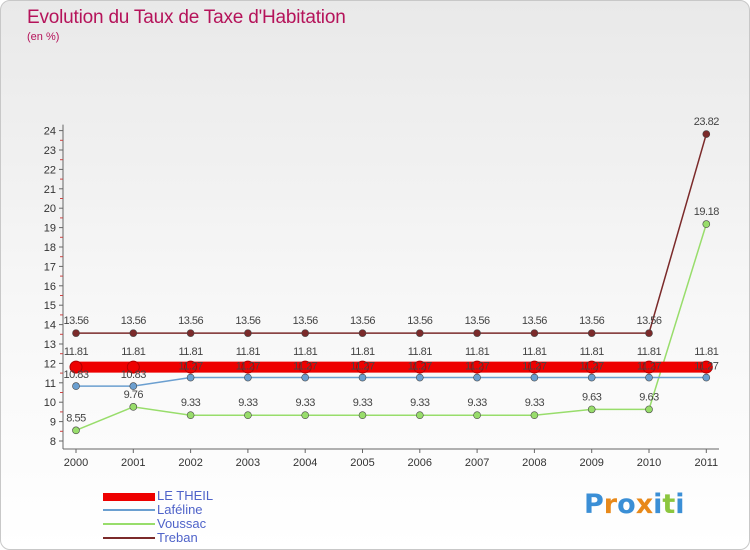 This screenshot has width=750, height=550. What do you see at coordinates (129, 524) in the screenshot?
I see `legend-swatch-voussac` at bounding box center [129, 524].